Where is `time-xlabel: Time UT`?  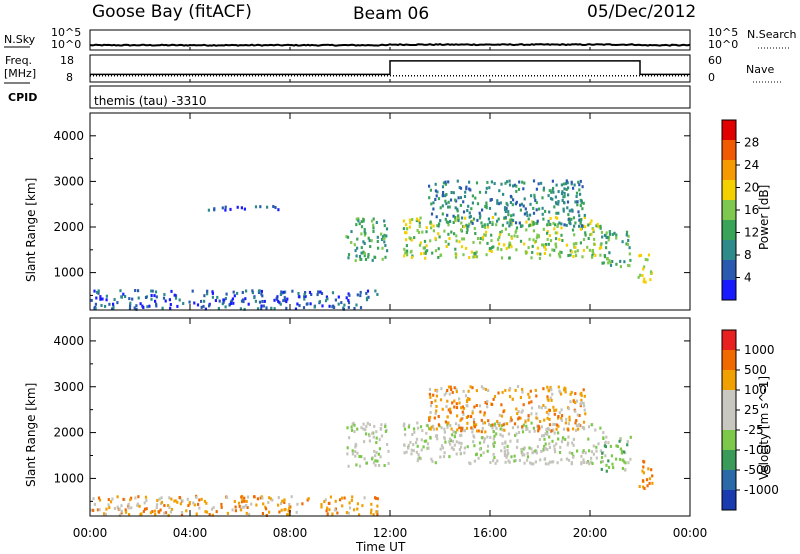 time-xlabel: Time UT is located at coordinates (380, 547).